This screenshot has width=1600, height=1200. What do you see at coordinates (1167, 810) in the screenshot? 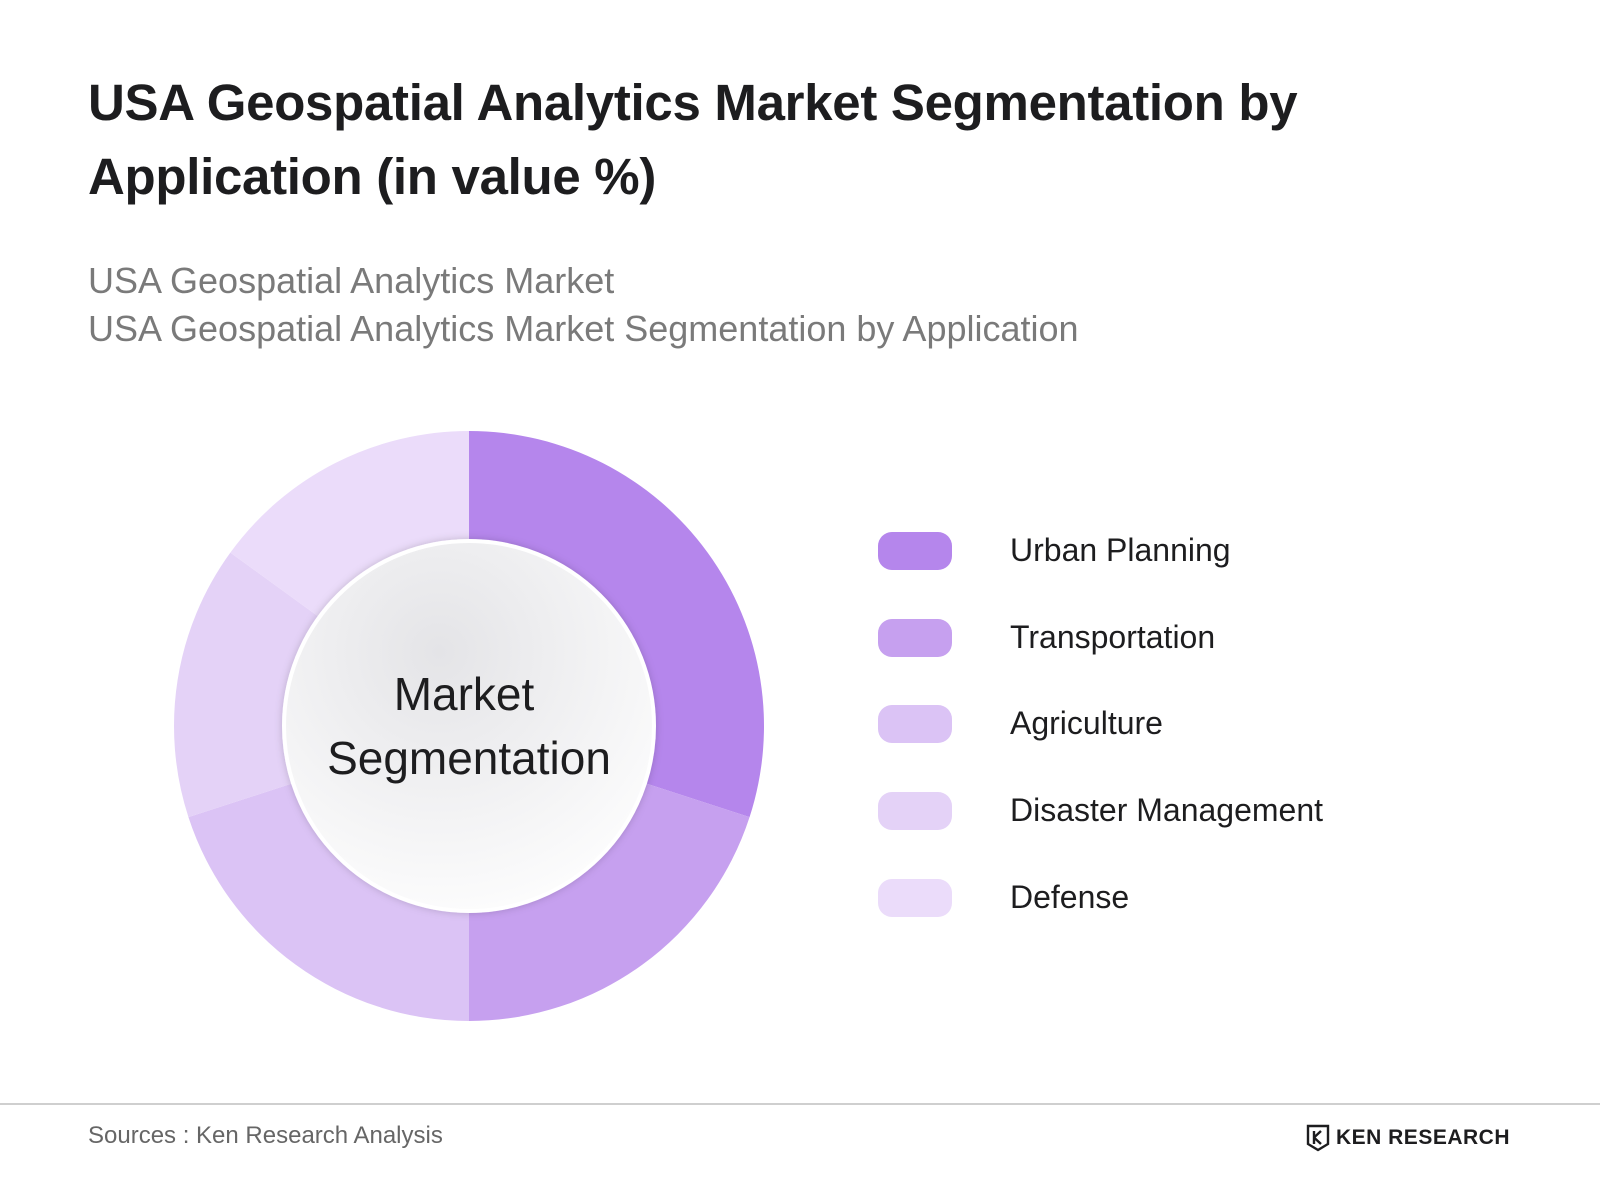
I see `legend-label-disaster-management: Disaster Management` at bounding box center [1167, 810].